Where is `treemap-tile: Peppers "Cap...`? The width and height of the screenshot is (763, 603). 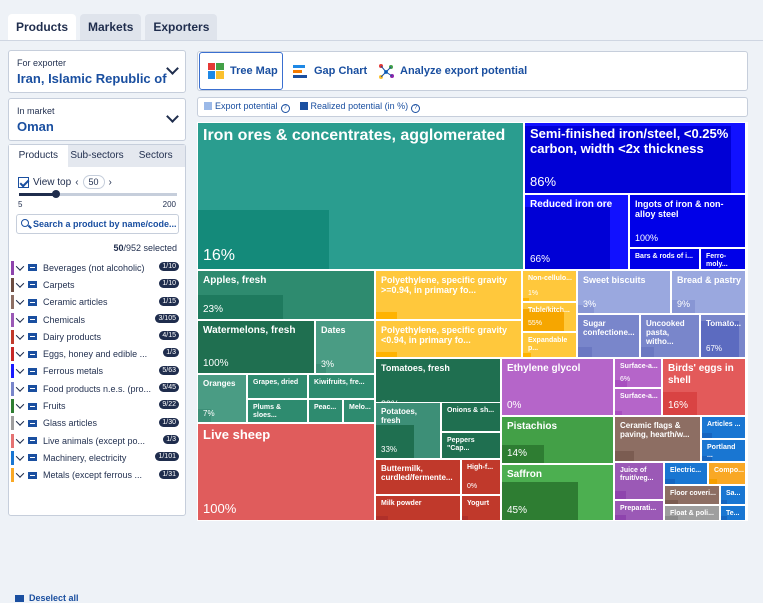 treemap-tile: Peppers "Cap... is located at coordinates (471, 445).